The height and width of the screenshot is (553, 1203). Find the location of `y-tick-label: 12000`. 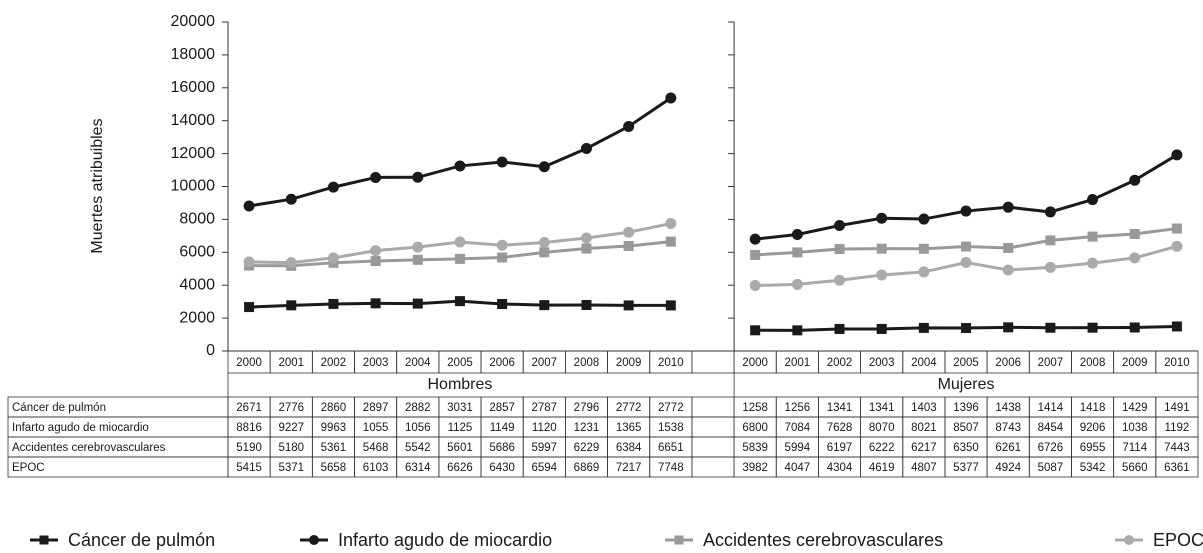

y-tick-label: 12000 is located at coordinates (193, 153).